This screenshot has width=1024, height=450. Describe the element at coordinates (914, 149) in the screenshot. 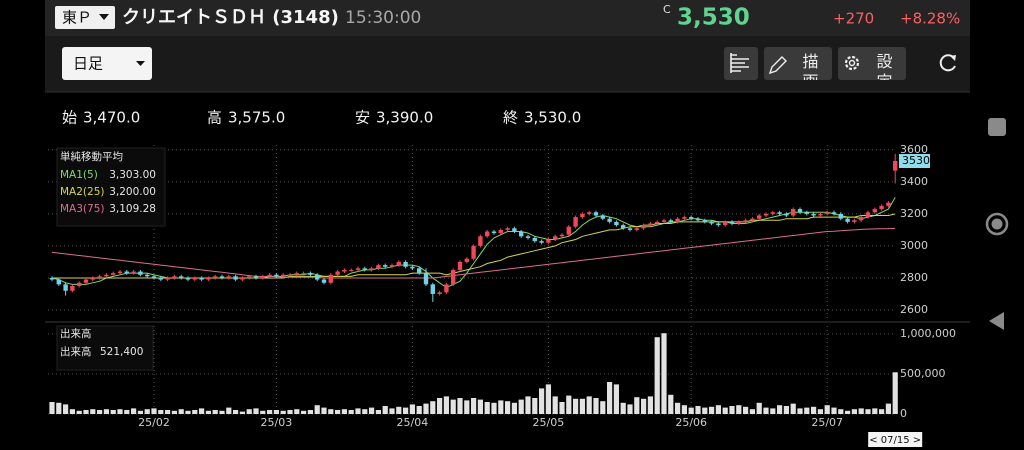

I see `y-tick-label: 3600` at that location.